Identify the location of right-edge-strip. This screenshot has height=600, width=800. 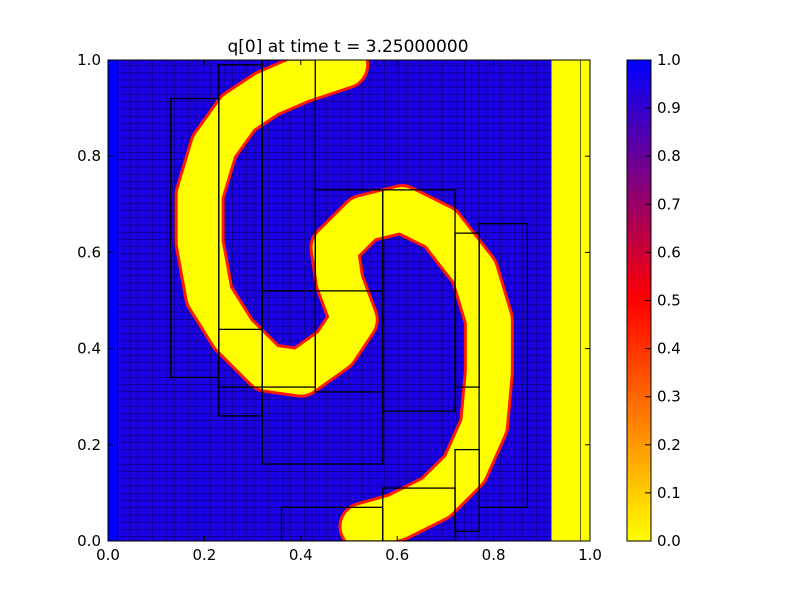
(585, 300).